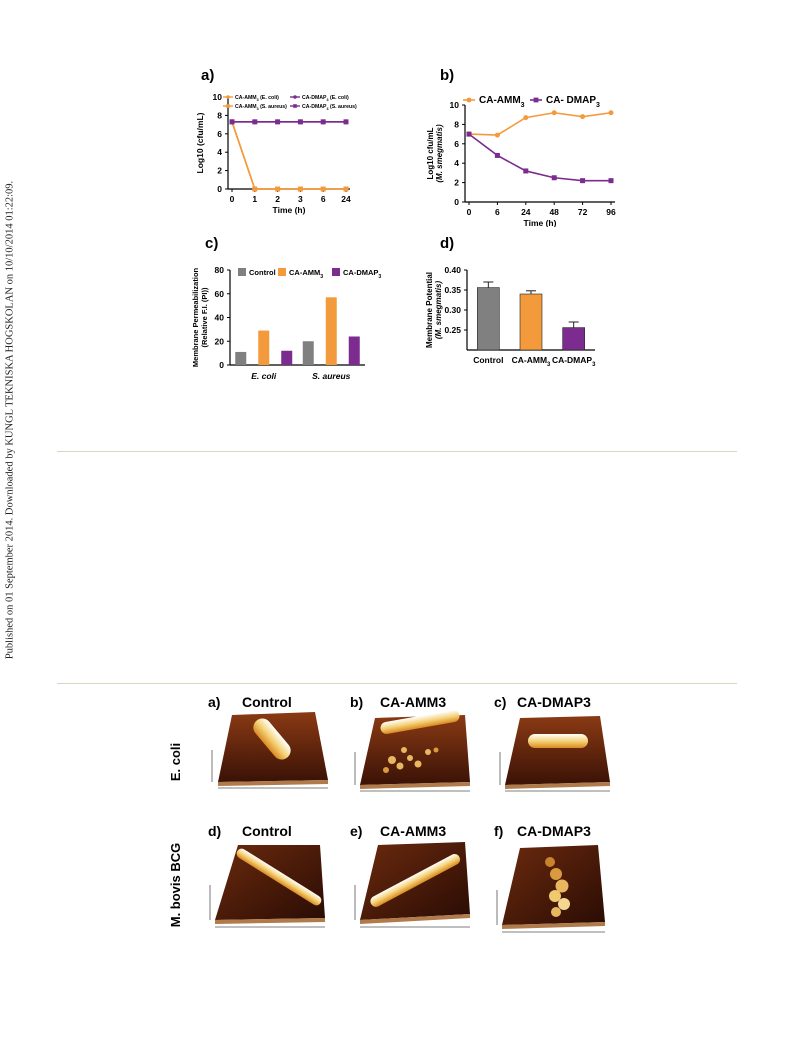  Describe the element at coordinates (554, 702) in the screenshot. I see `afm-title-c: CA-DMAP3` at that location.